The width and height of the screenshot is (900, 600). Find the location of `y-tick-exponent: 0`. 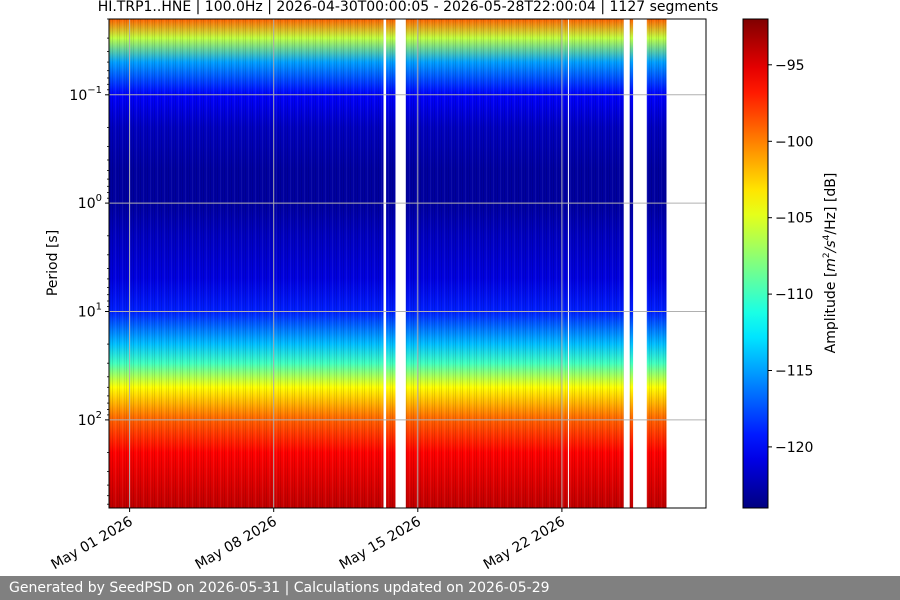

y-tick-exponent: 0 is located at coordinates (99, 198).